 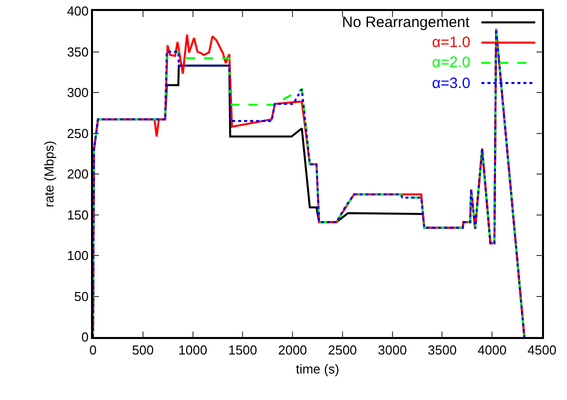 What do you see at coordinates (77, 214) in the screenshot?
I see `y-tick-label: 150` at bounding box center [77, 214].